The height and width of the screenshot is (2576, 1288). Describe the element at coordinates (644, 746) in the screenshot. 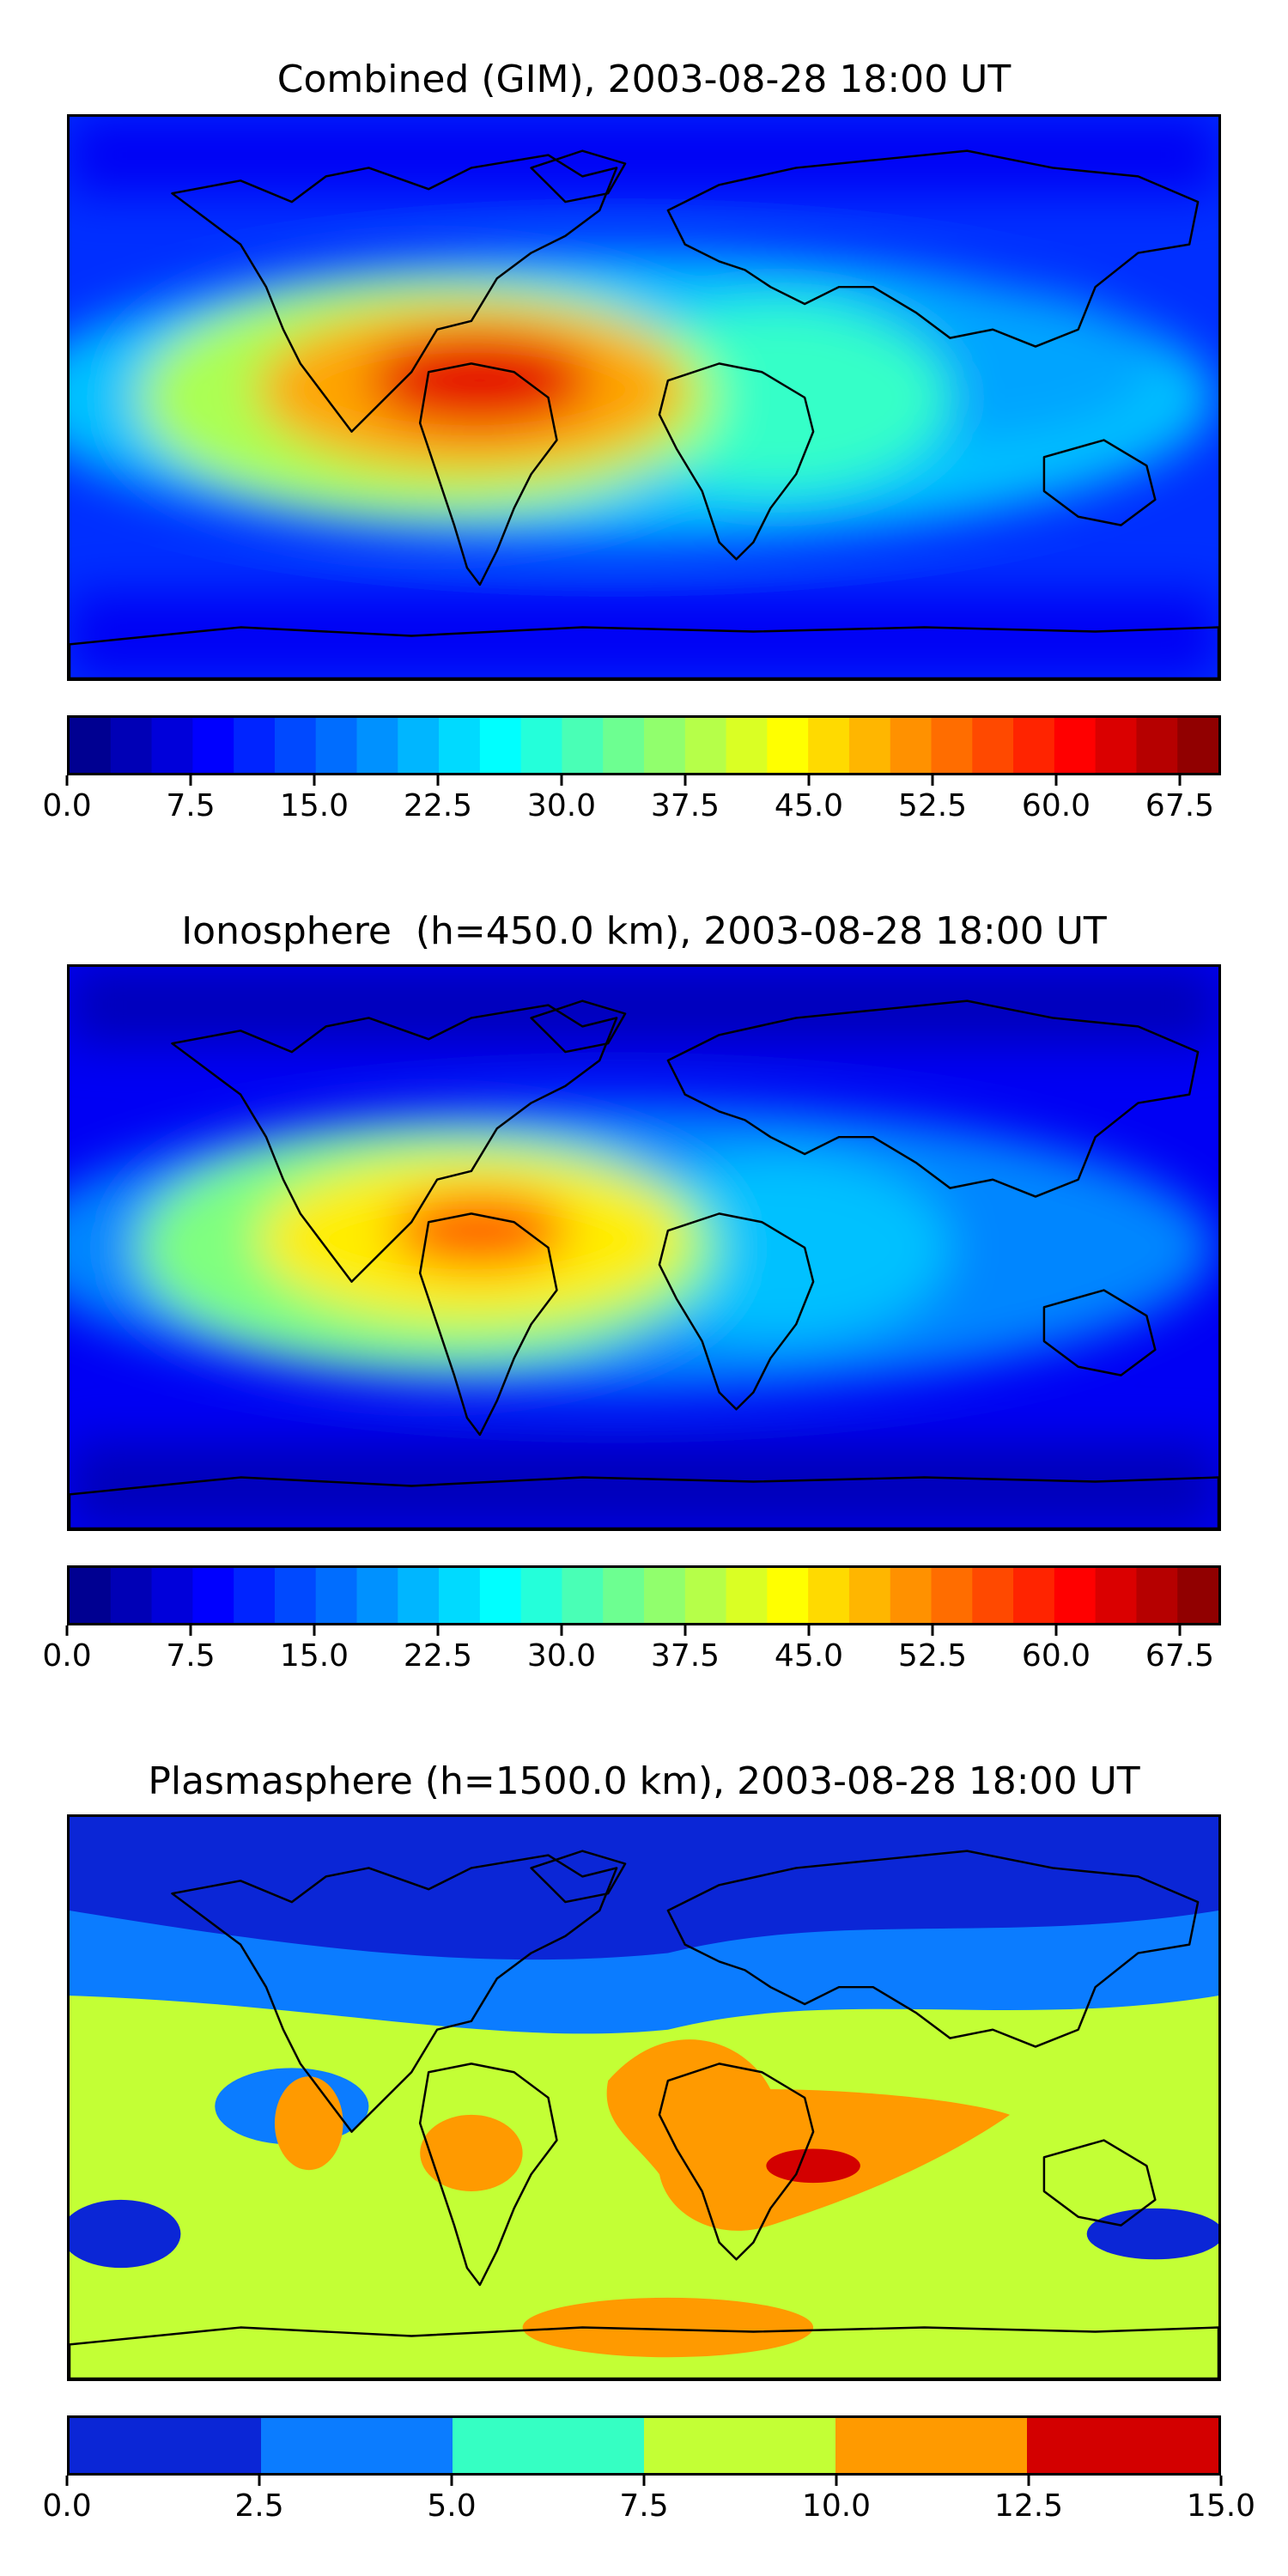

I see `colorbar-gradient` at that location.